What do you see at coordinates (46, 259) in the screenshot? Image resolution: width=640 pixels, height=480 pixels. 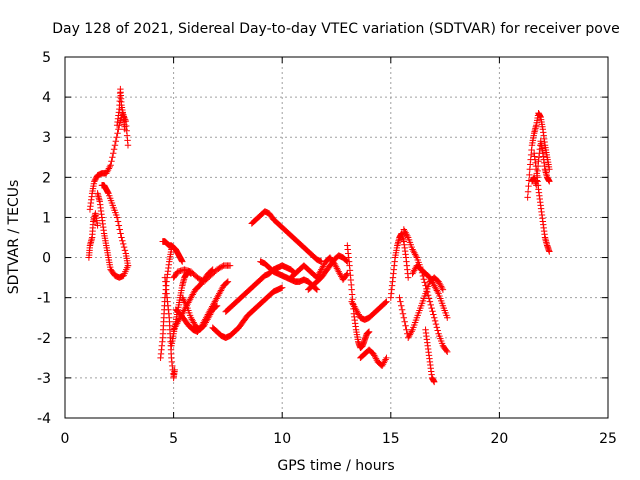 I see `y-tick-label: 0` at bounding box center [46, 259].